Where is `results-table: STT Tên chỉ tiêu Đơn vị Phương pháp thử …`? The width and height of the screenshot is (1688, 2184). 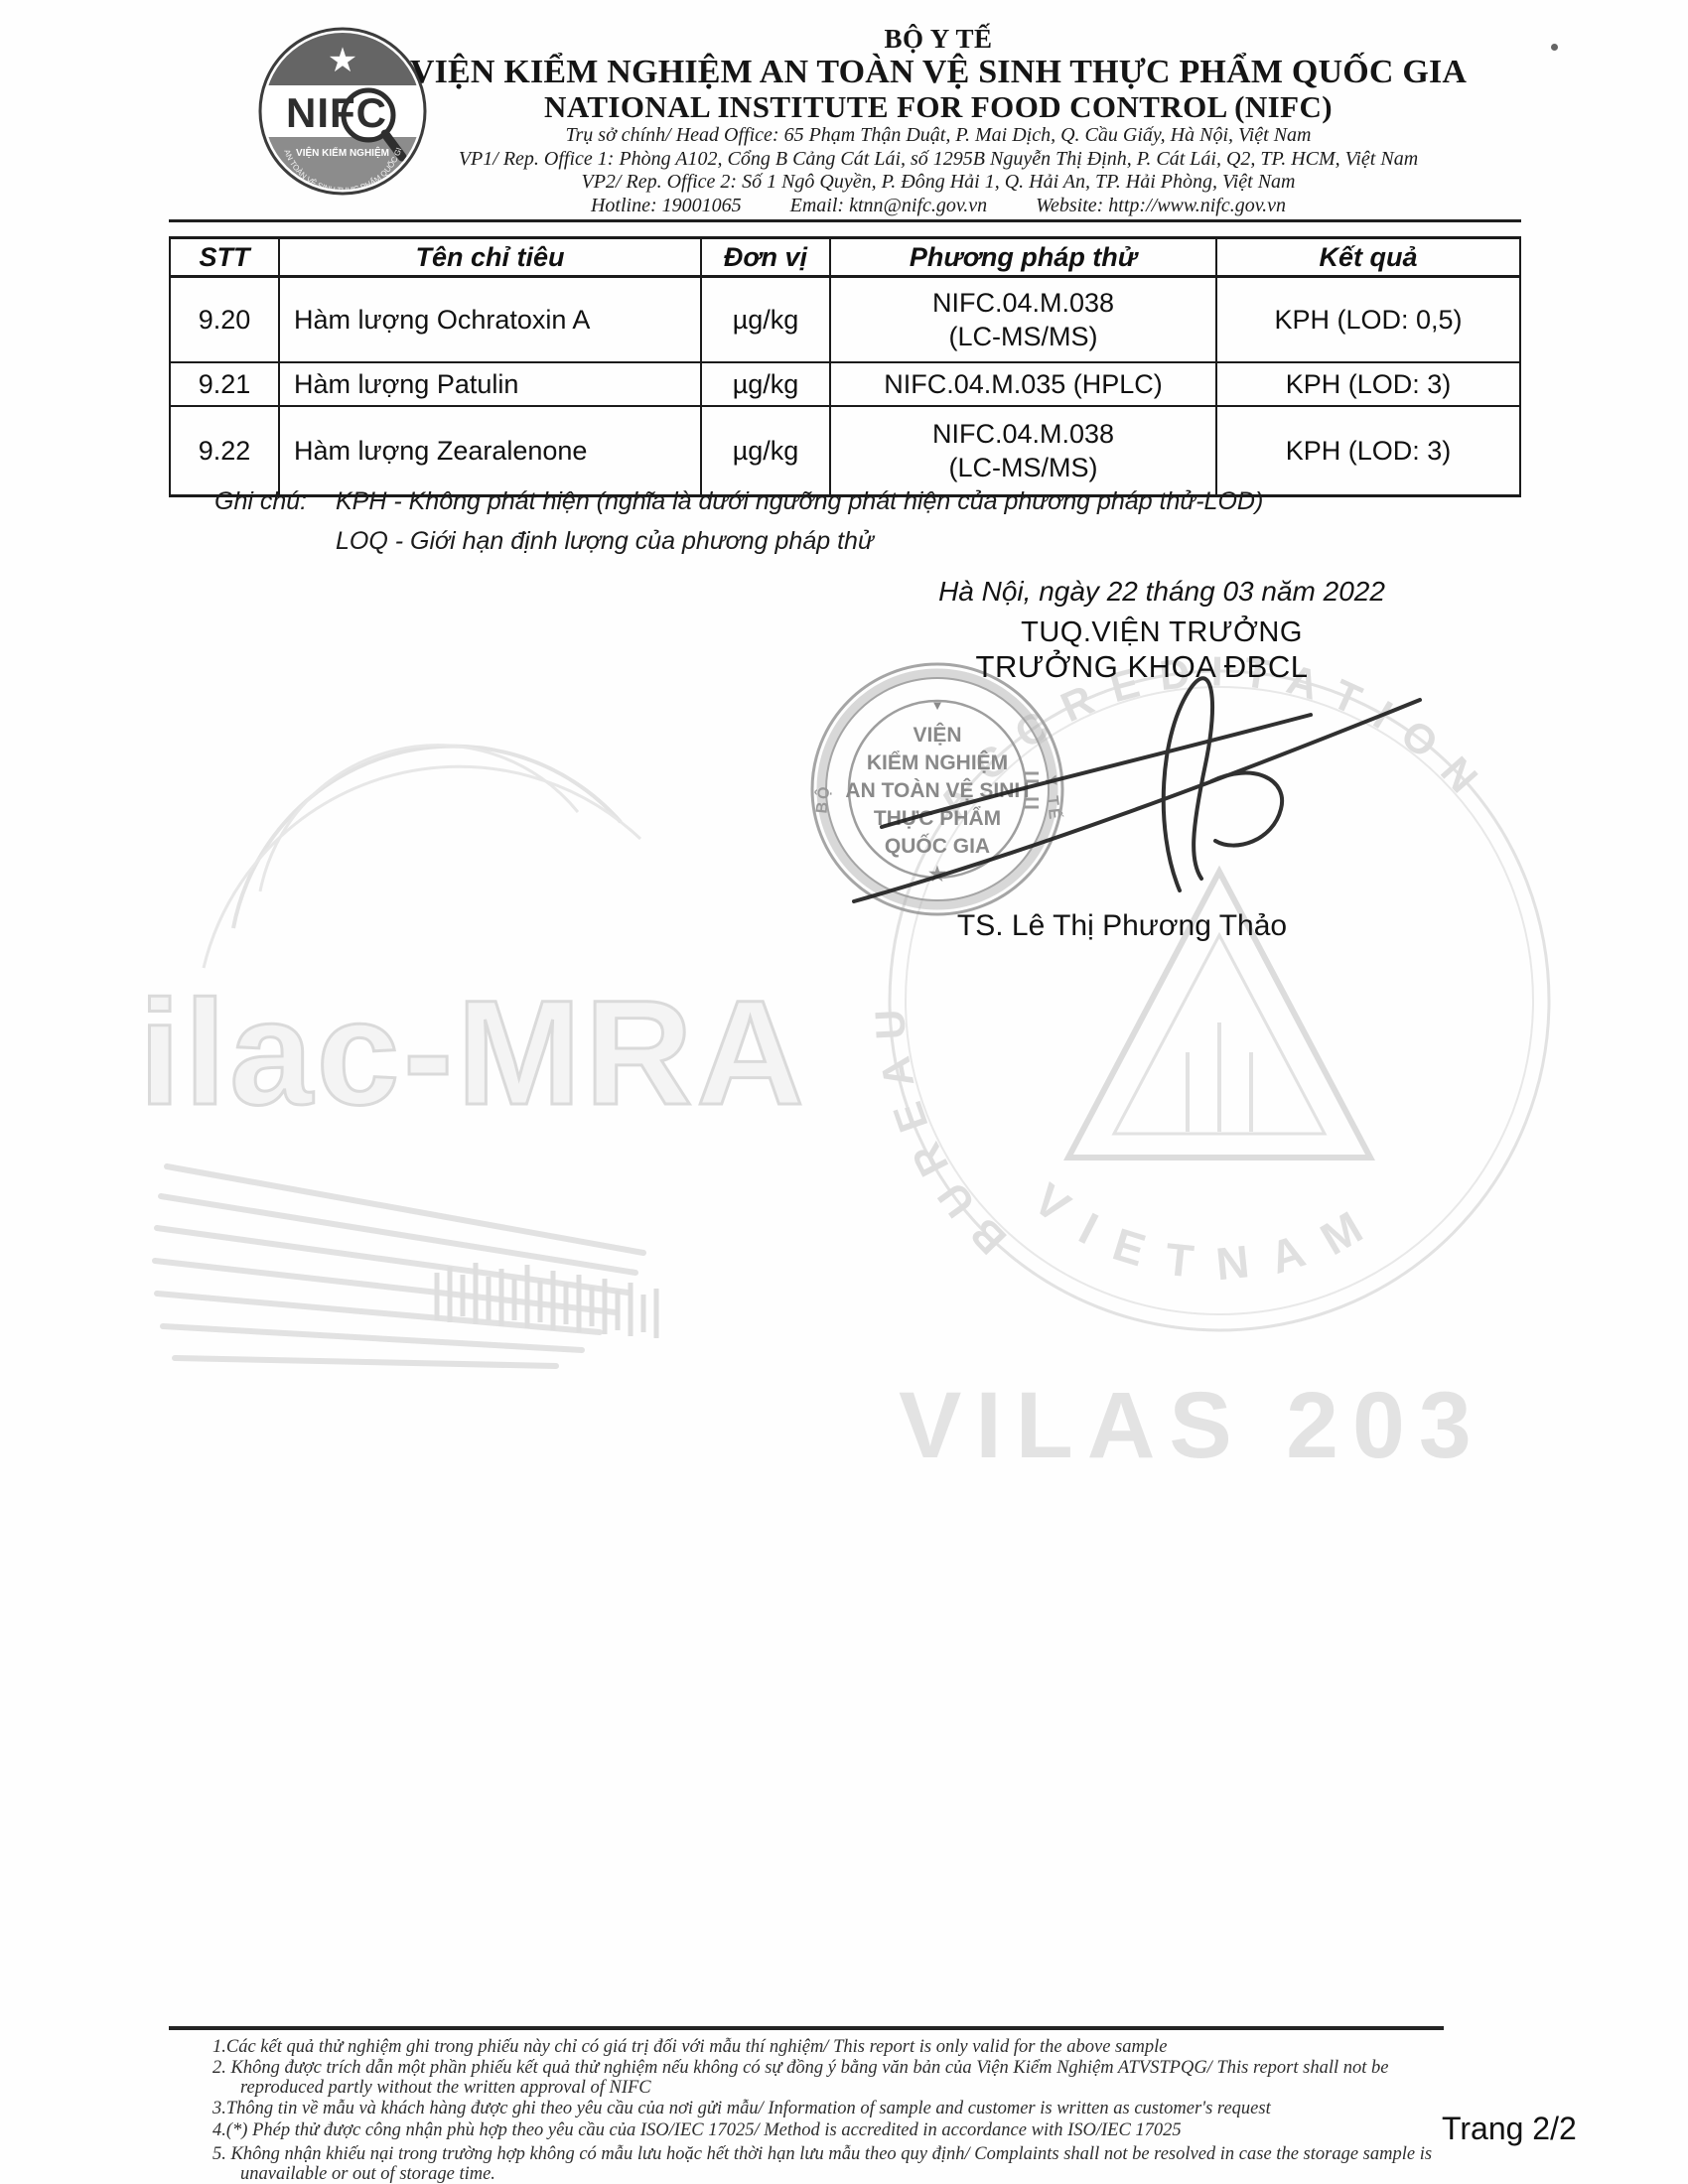 results-table: STT Tên chỉ tiêu Đơn vị Phương pháp thử … is located at coordinates (845, 366).